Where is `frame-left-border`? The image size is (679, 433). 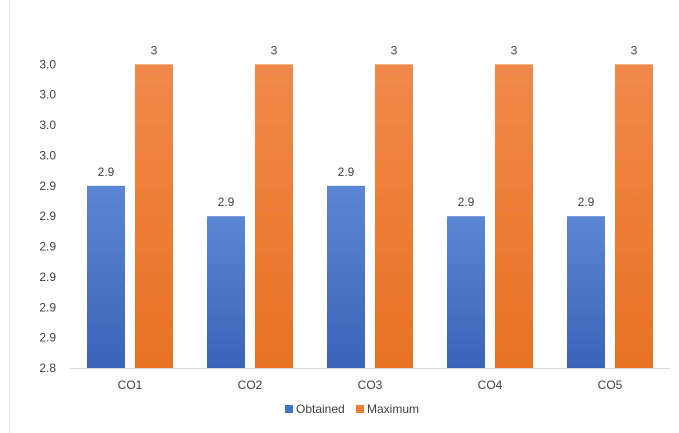
frame-left-border is located at coordinates (9, 216).